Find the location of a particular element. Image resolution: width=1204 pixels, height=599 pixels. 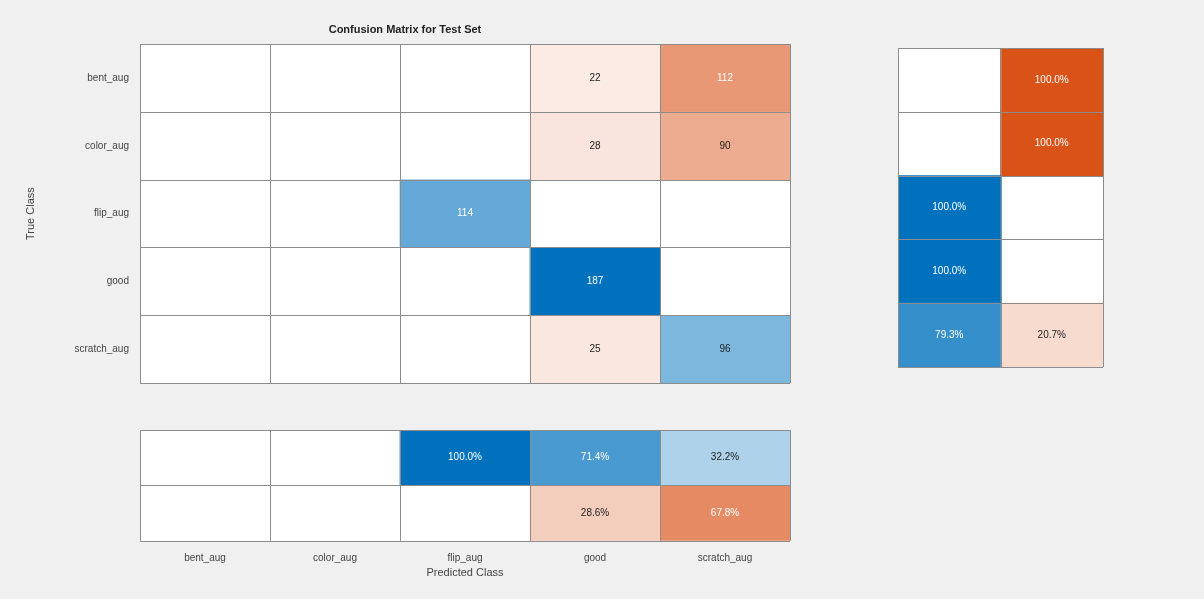

data-label: 112 is located at coordinates (725, 77).